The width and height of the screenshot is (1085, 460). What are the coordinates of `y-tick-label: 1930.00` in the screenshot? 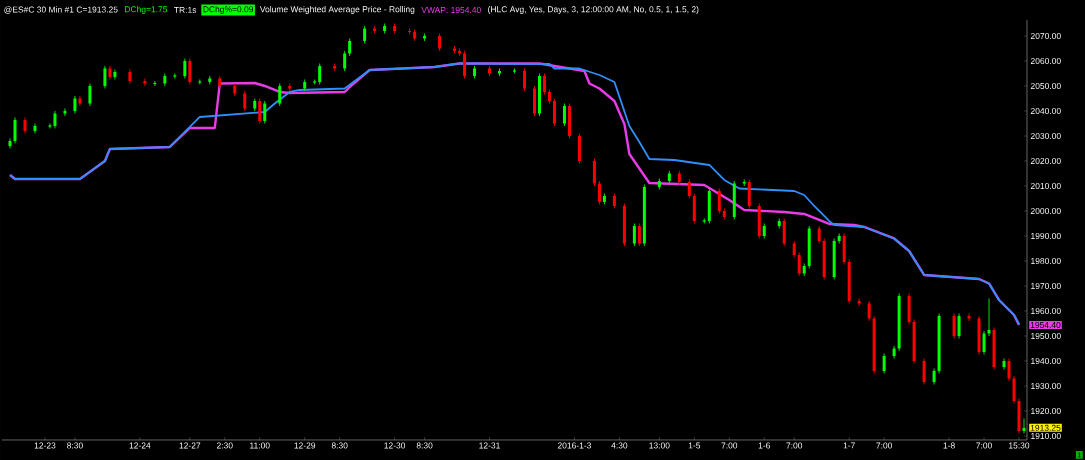 It's located at (1046, 385).